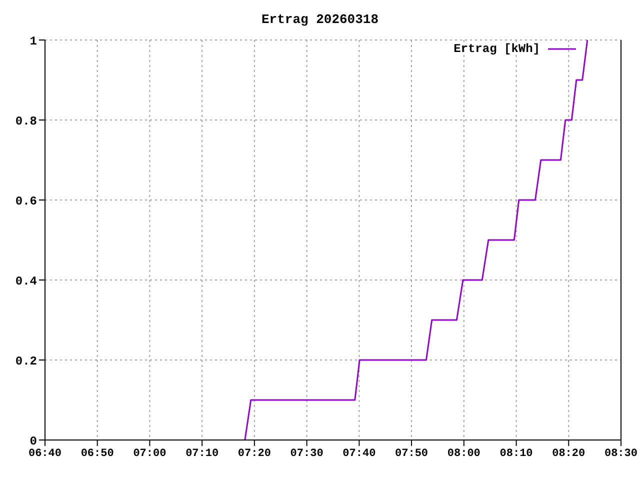  Describe the element at coordinates (26, 201) in the screenshot. I see `y-tick-label: 0.6` at that location.